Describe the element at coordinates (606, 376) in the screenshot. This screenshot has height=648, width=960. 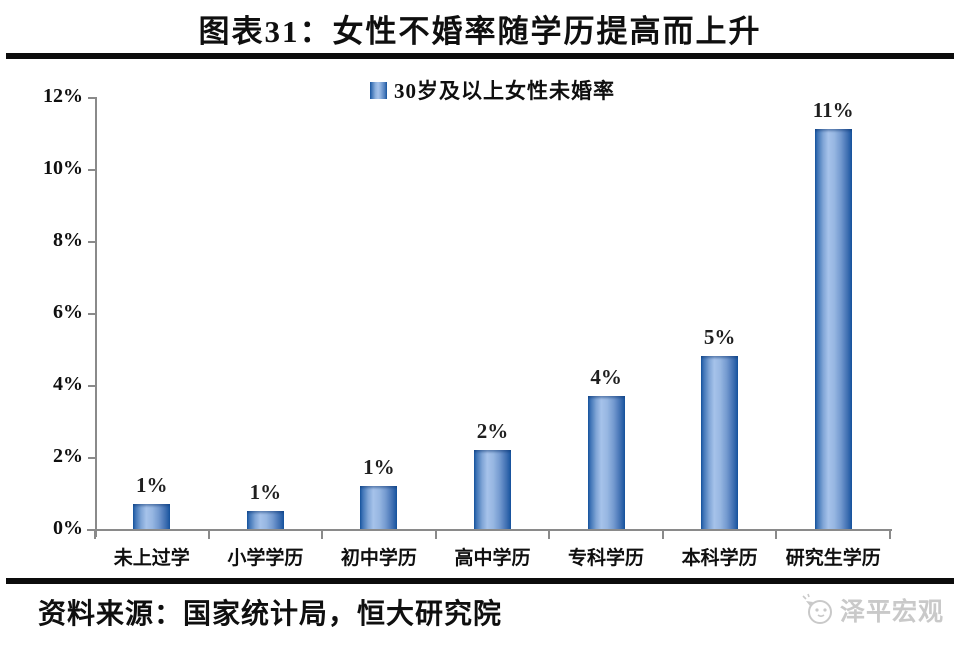
I see `bar-value-label: 4%` at that location.